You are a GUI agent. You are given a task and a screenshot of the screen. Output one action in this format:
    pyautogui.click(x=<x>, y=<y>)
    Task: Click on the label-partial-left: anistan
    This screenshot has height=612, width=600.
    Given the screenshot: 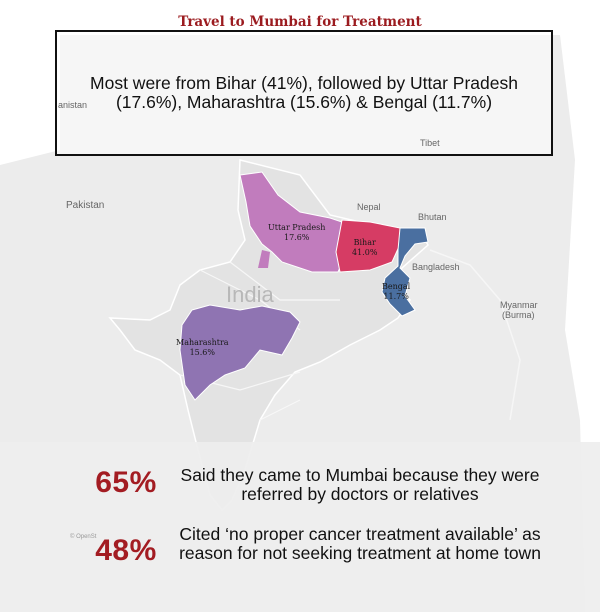 What is the action you would take?
    pyautogui.click(x=73, y=105)
    